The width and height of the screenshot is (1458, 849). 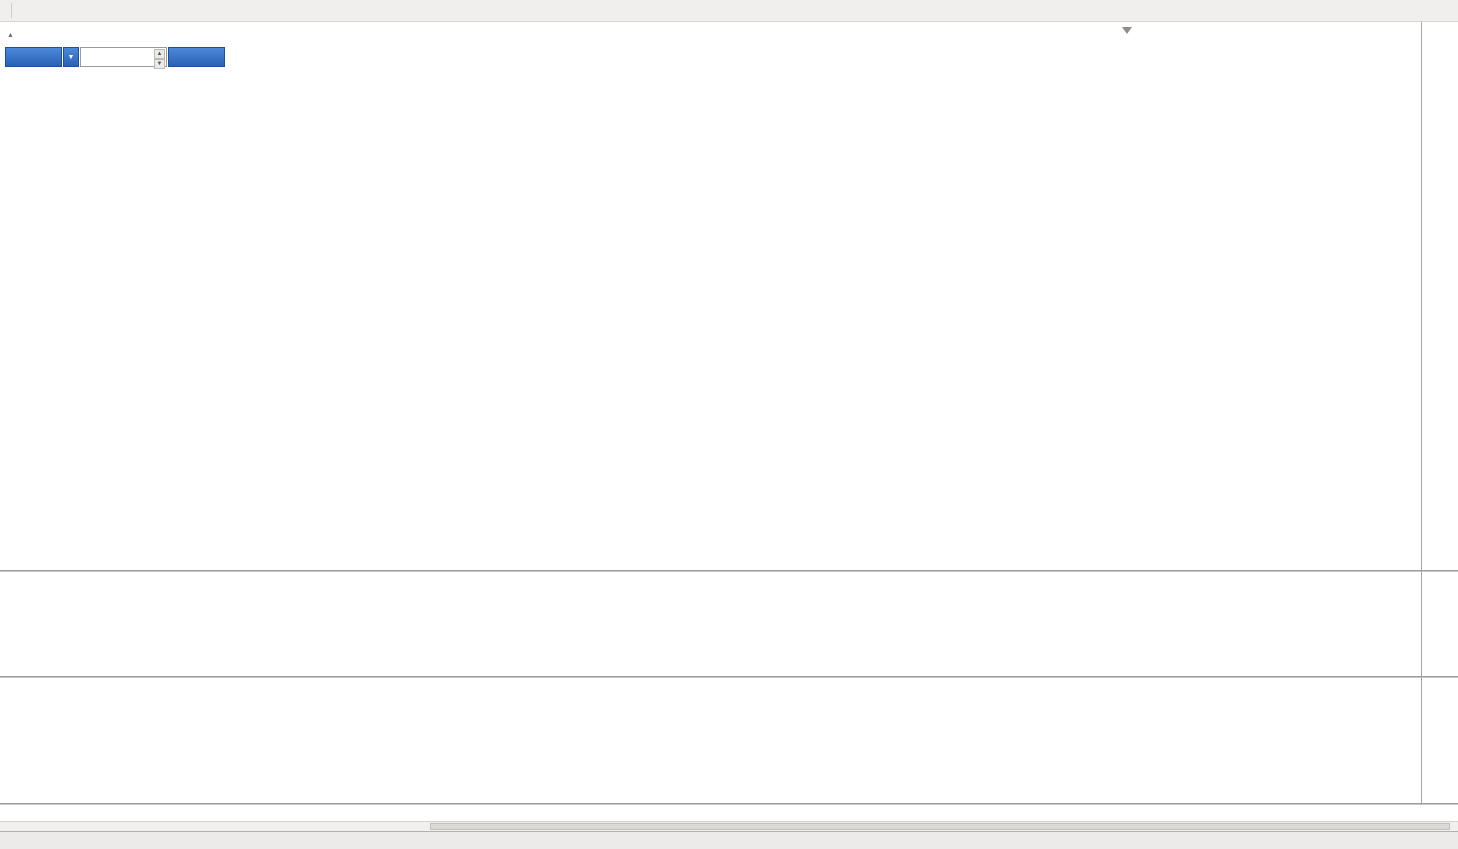 I want to click on chevron-down-icon: ▼, so click(x=71, y=57).